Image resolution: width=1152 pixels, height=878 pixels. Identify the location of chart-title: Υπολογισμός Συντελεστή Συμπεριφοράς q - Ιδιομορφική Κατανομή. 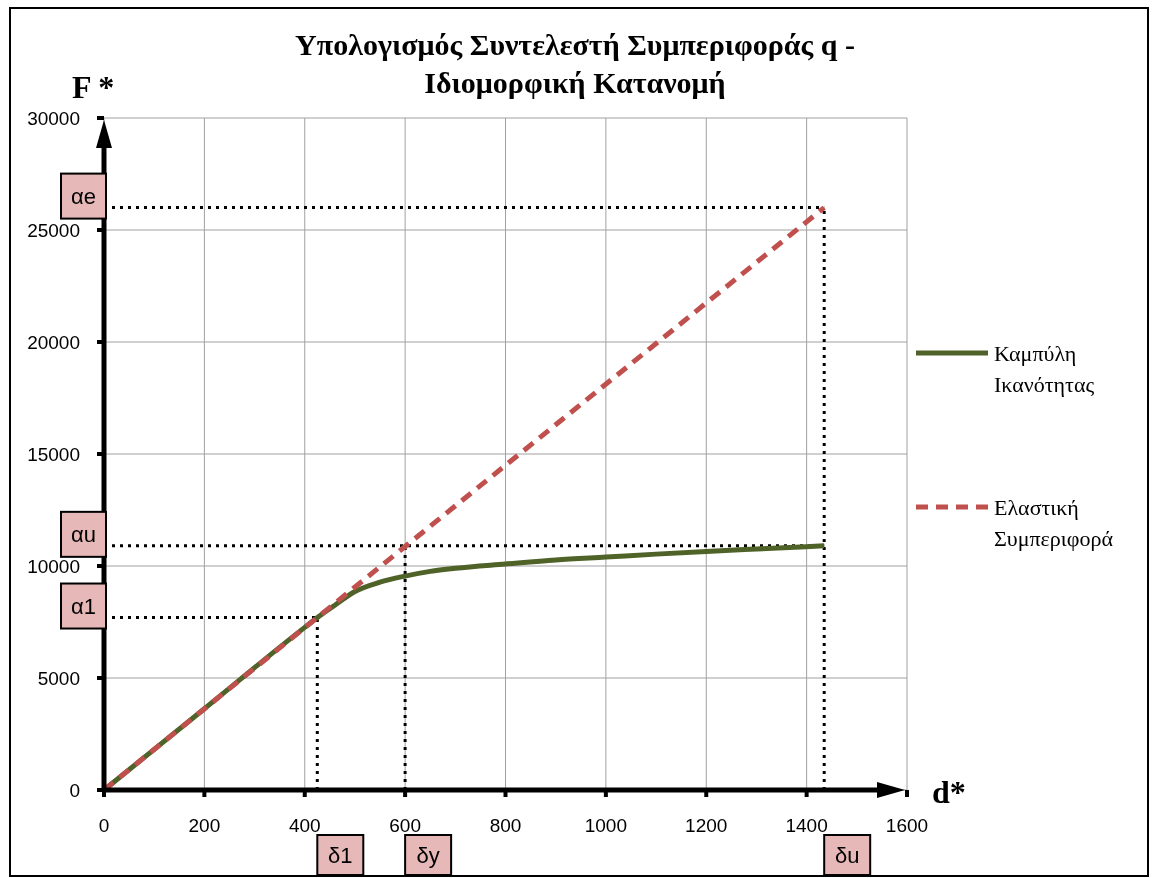
(575, 63).